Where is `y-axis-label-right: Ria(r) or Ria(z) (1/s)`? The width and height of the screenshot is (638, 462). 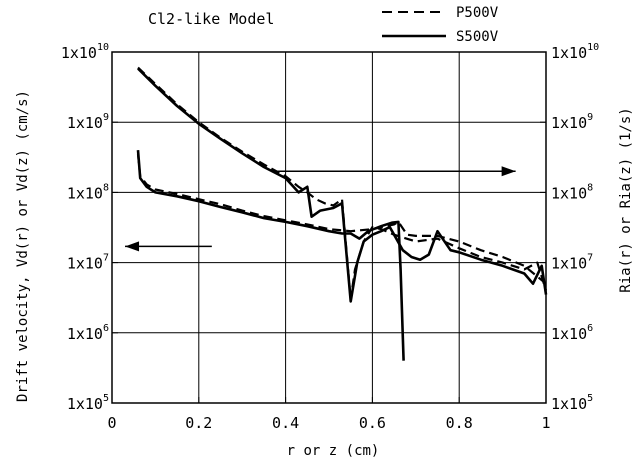
y-axis-label-right: Ria(r) or Ria(z) (1/s) is located at coordinates (626, 199).